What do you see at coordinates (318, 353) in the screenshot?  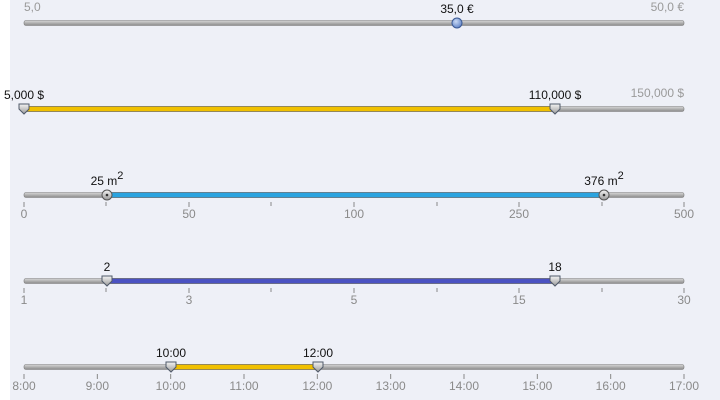 I see `handle-label: 12:00` at bounding box center [318, 353].